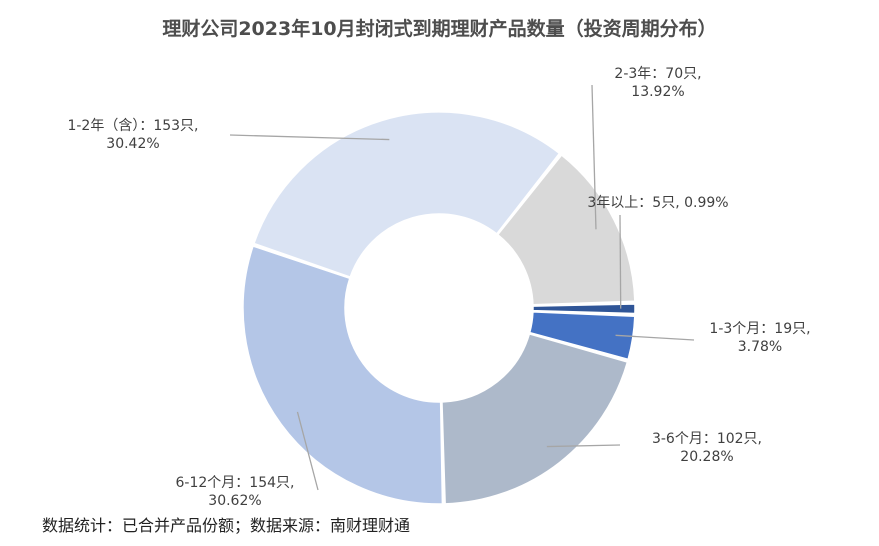 This screenshot has height=546, width=879. I want to click on slice-percent-5: 13.92%, so click(657, 92).